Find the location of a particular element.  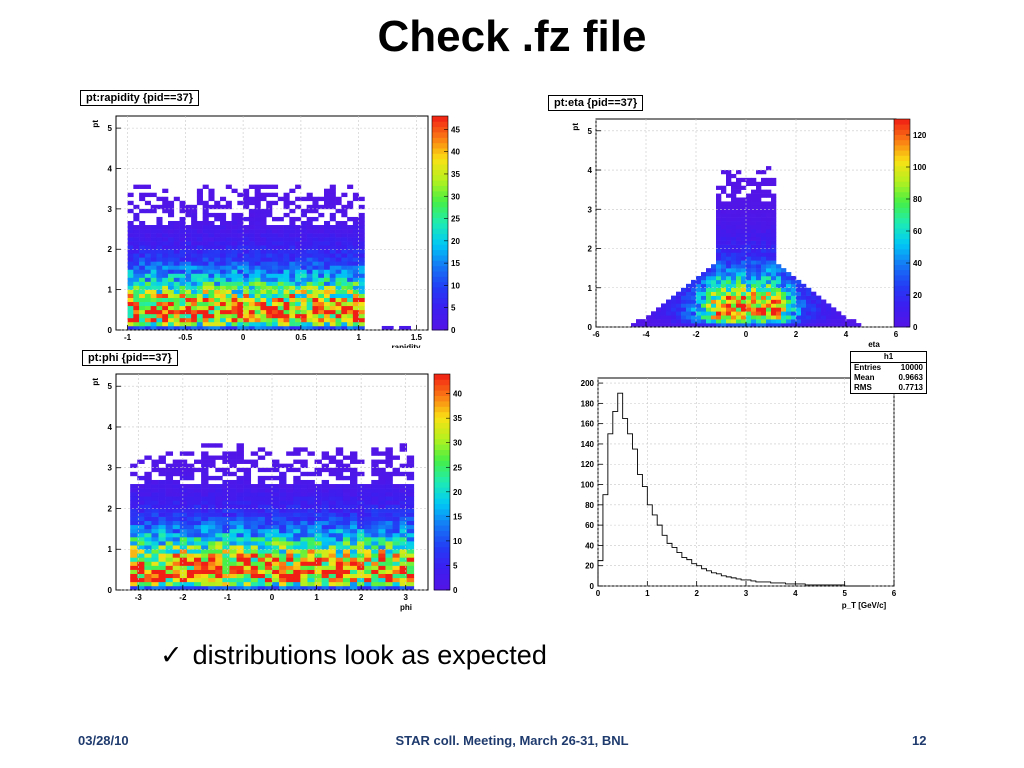

x-tick-label: 3 is located at coordinates (746, 593).